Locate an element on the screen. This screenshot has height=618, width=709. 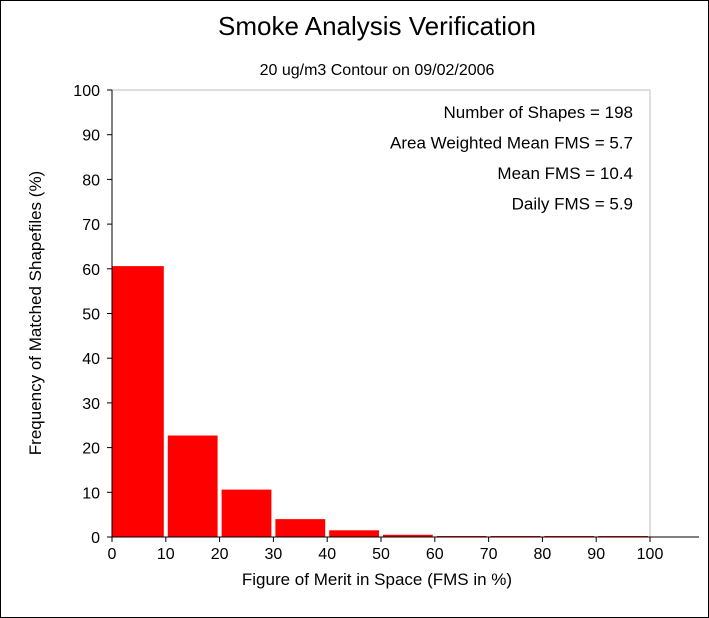
chart-subtitle: 20 ug/m3 Contour on 09/02/2006 is located at coordinates (377, 70).